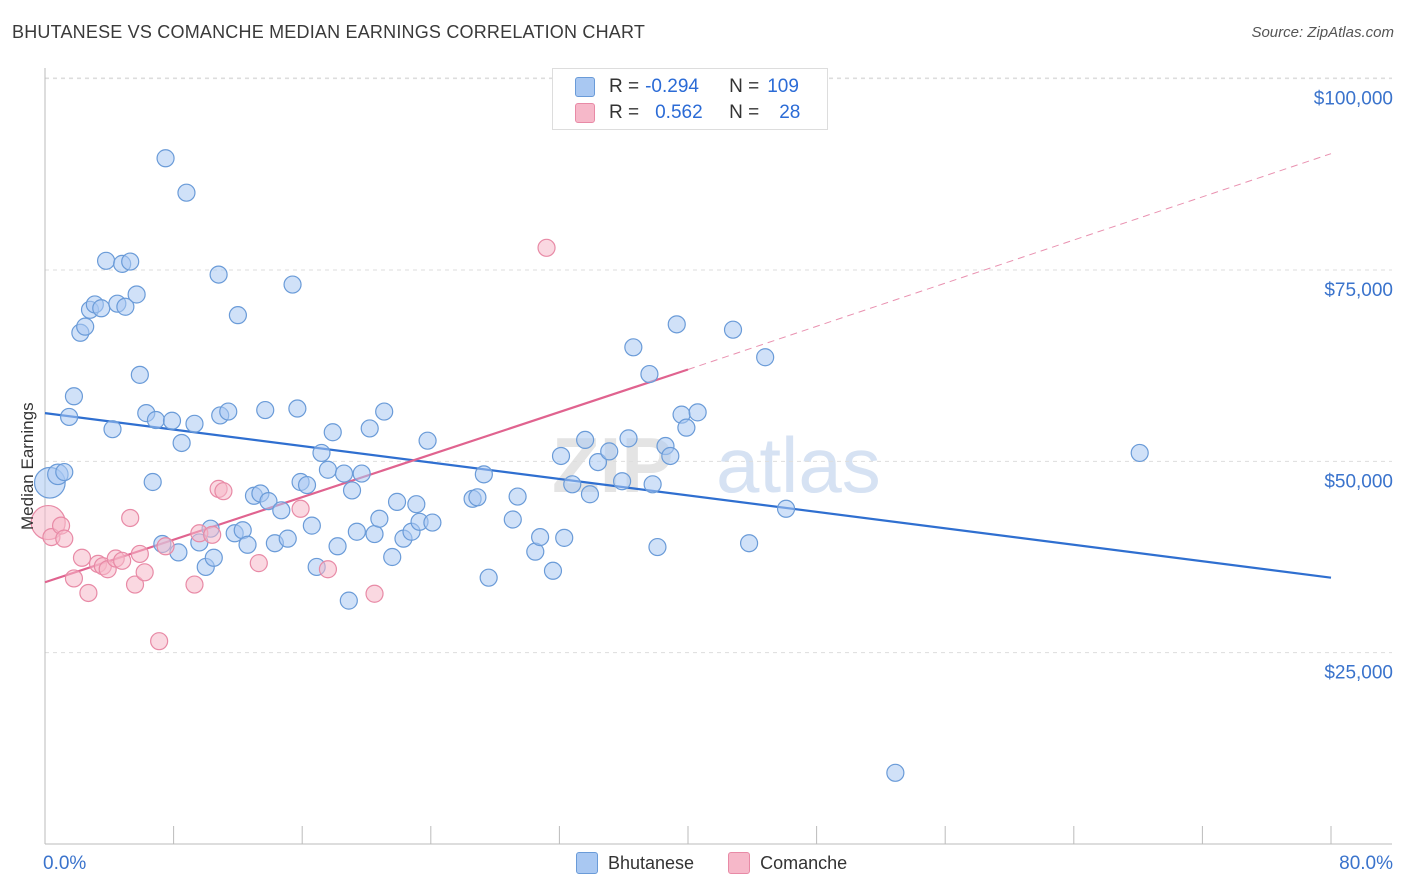 The width and height of the screenshot is (1406, 892). I want to click on chart-source: Source: ZipAtlas.com, so click(1322, 32).